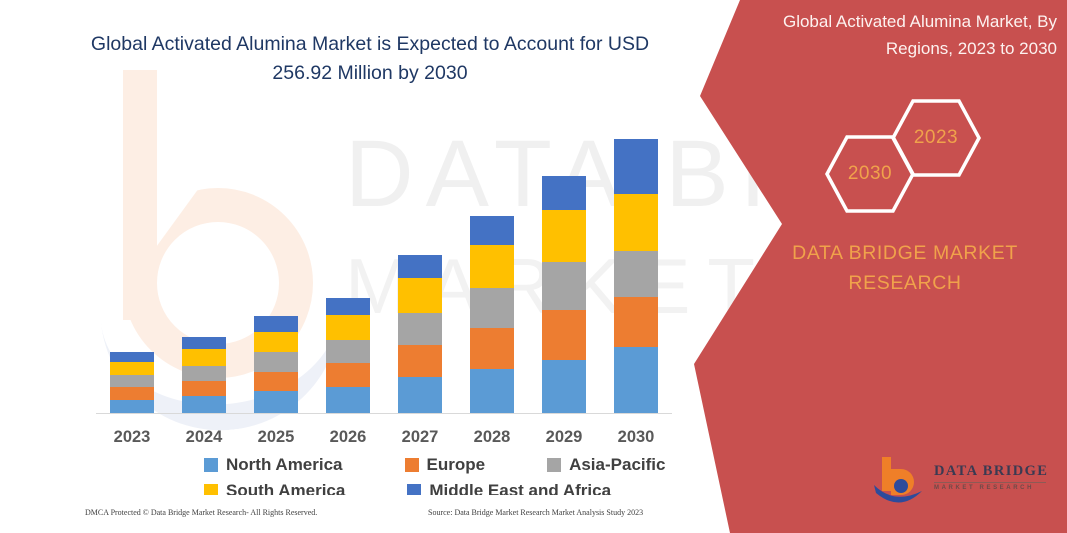 The height and width of the screenshot is (533, 1067). I want to click on x-axis-tick-label: 2024, so click(204, 437).